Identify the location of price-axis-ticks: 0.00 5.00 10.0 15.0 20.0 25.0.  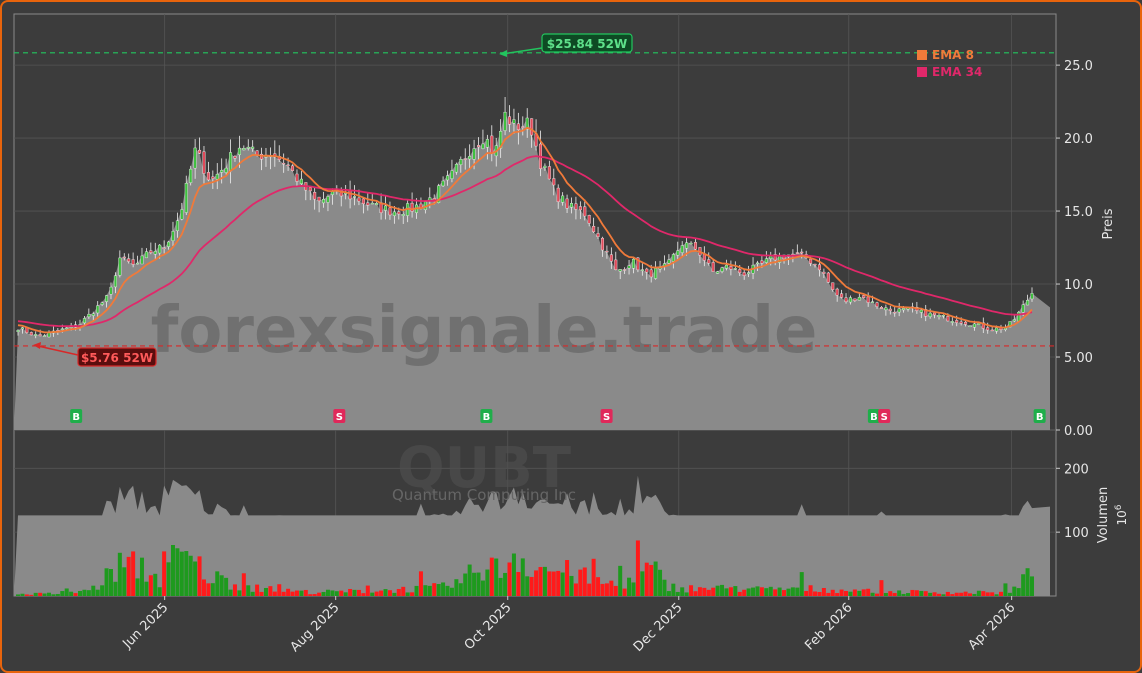
(1074, 249).